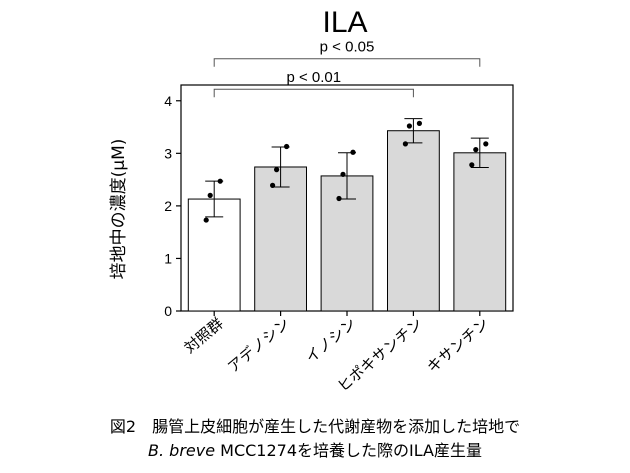 The height and width of the screenshot is (473, 630). I want to click on caption-species: B. breve, so click(182, 450).